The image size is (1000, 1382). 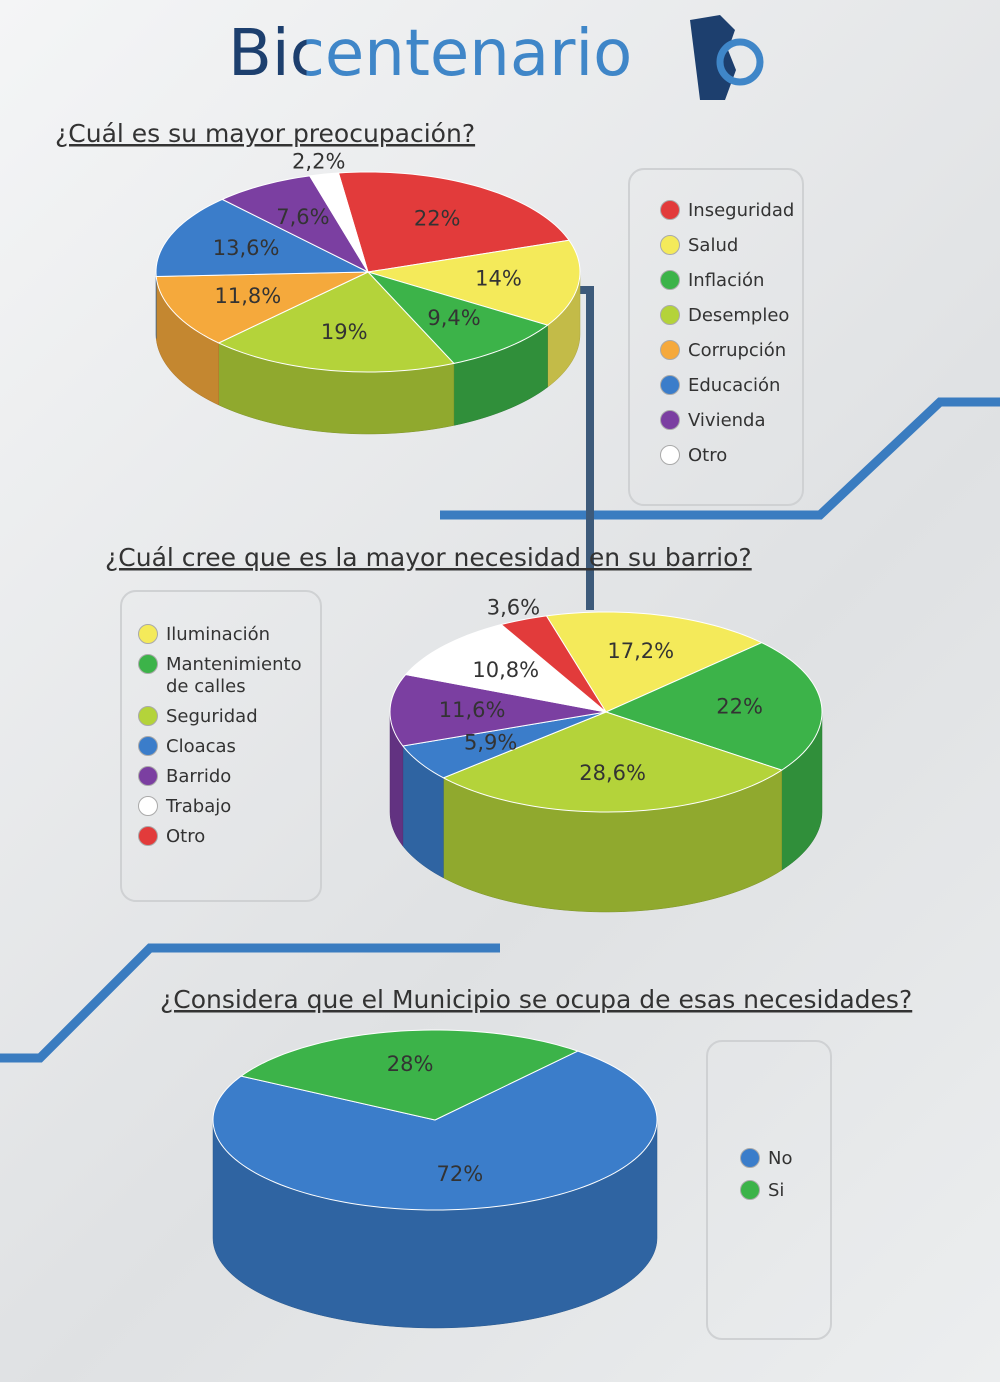 I want to click on data-label: 2,2%, so click(x=318, y=161).